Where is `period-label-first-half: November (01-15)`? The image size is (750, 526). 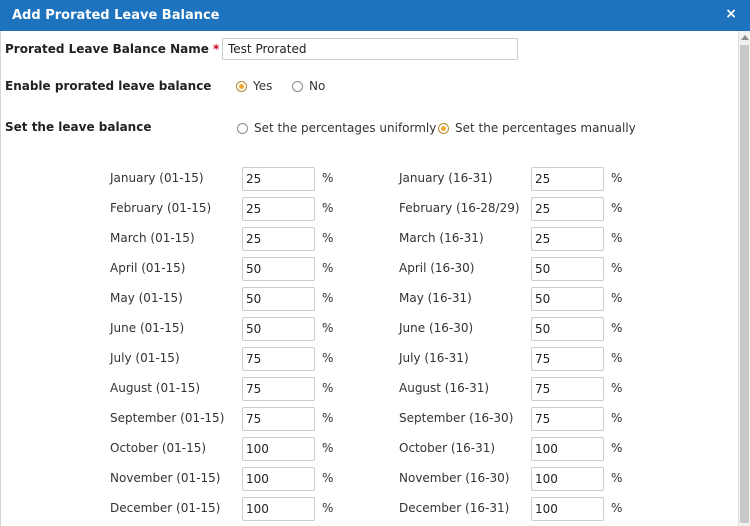
period-label-first-half: November (01-15) is located at coordinates (165, 478).